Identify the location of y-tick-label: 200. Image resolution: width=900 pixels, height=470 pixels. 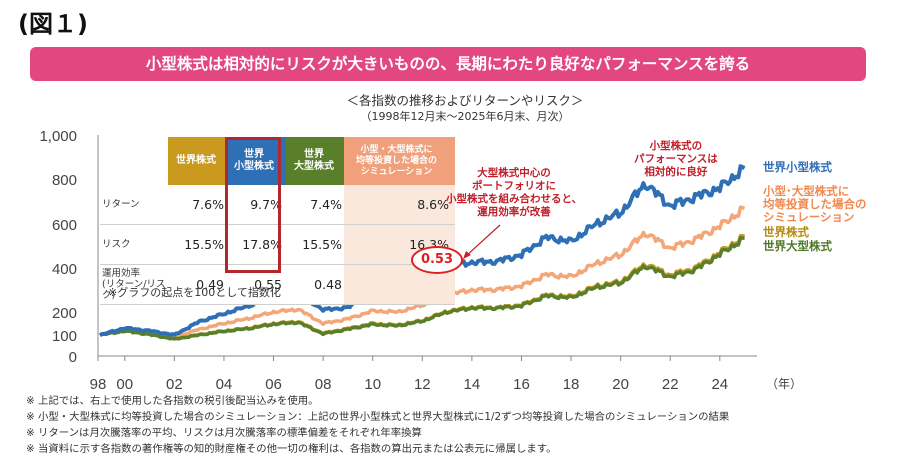
(64, 313).